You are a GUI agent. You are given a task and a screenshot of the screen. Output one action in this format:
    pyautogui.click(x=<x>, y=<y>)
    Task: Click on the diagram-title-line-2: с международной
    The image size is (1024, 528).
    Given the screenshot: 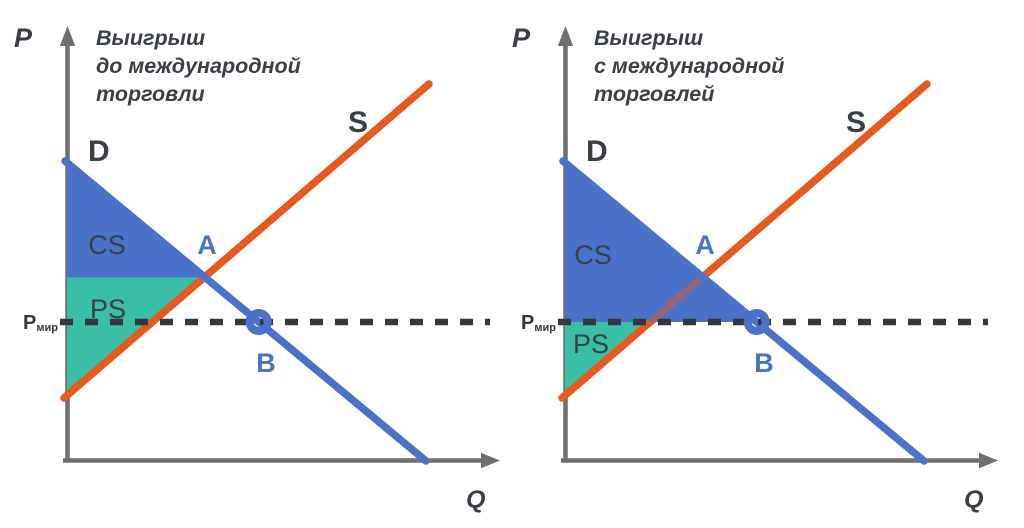 What is the action you would take?
    pyautogui.click(x=689, y=66)
    